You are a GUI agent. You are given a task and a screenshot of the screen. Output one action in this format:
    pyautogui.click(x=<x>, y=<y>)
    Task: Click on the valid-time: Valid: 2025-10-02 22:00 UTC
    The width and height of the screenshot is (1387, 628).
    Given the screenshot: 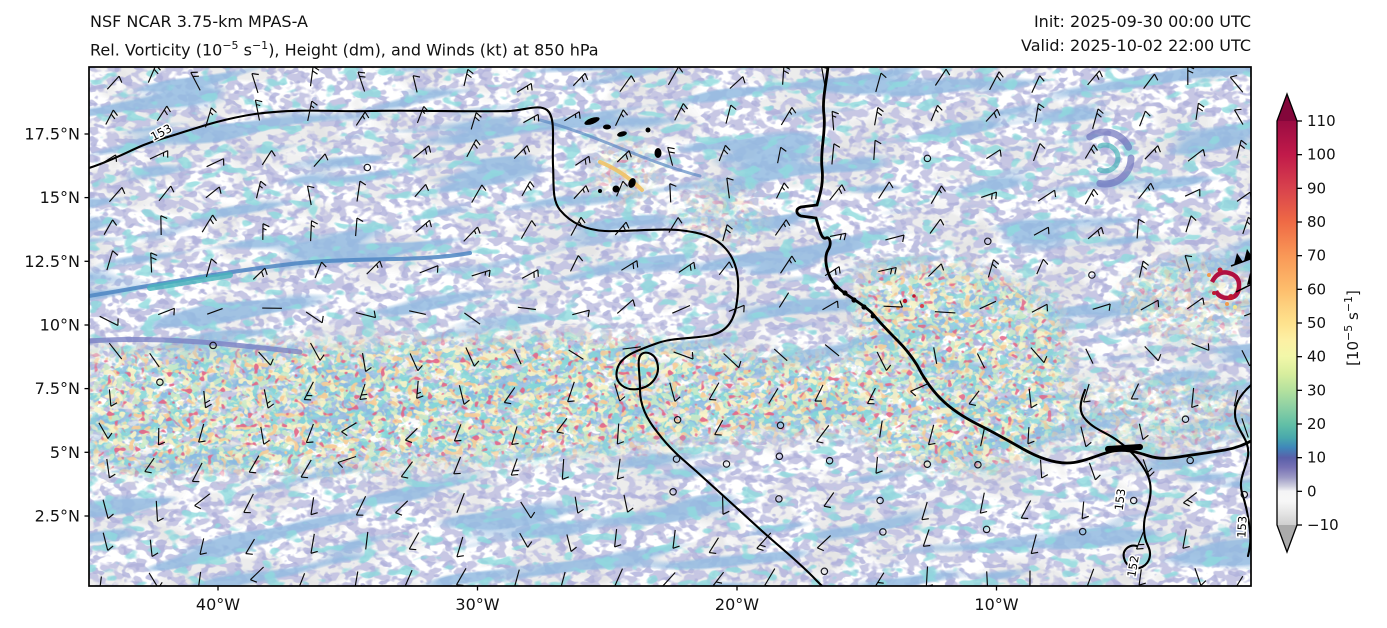 What is the action you would take?
    pyautogui.click(x=1135, y=45)
    